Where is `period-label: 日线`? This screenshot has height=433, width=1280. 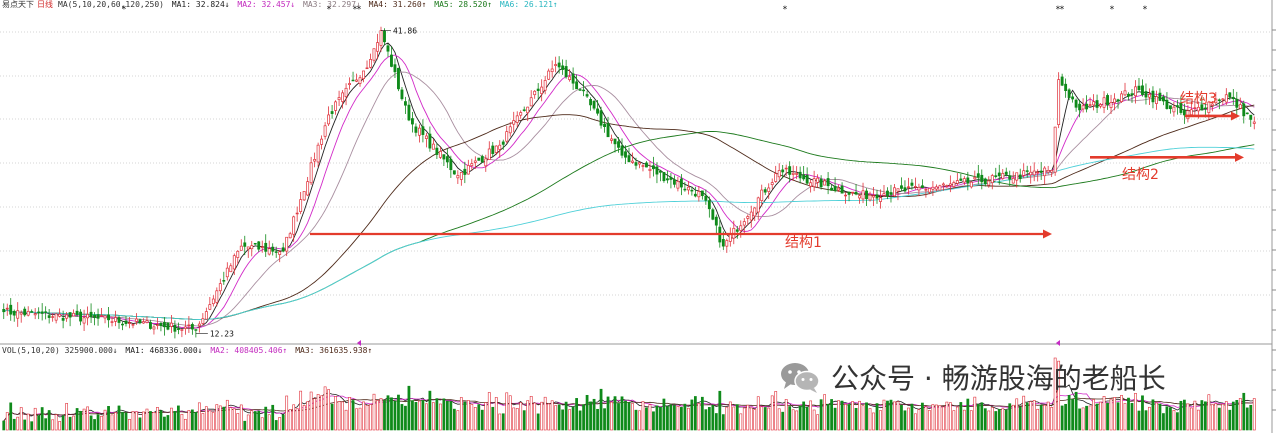 period-label: 日线 is located at coordinates (45, 4).